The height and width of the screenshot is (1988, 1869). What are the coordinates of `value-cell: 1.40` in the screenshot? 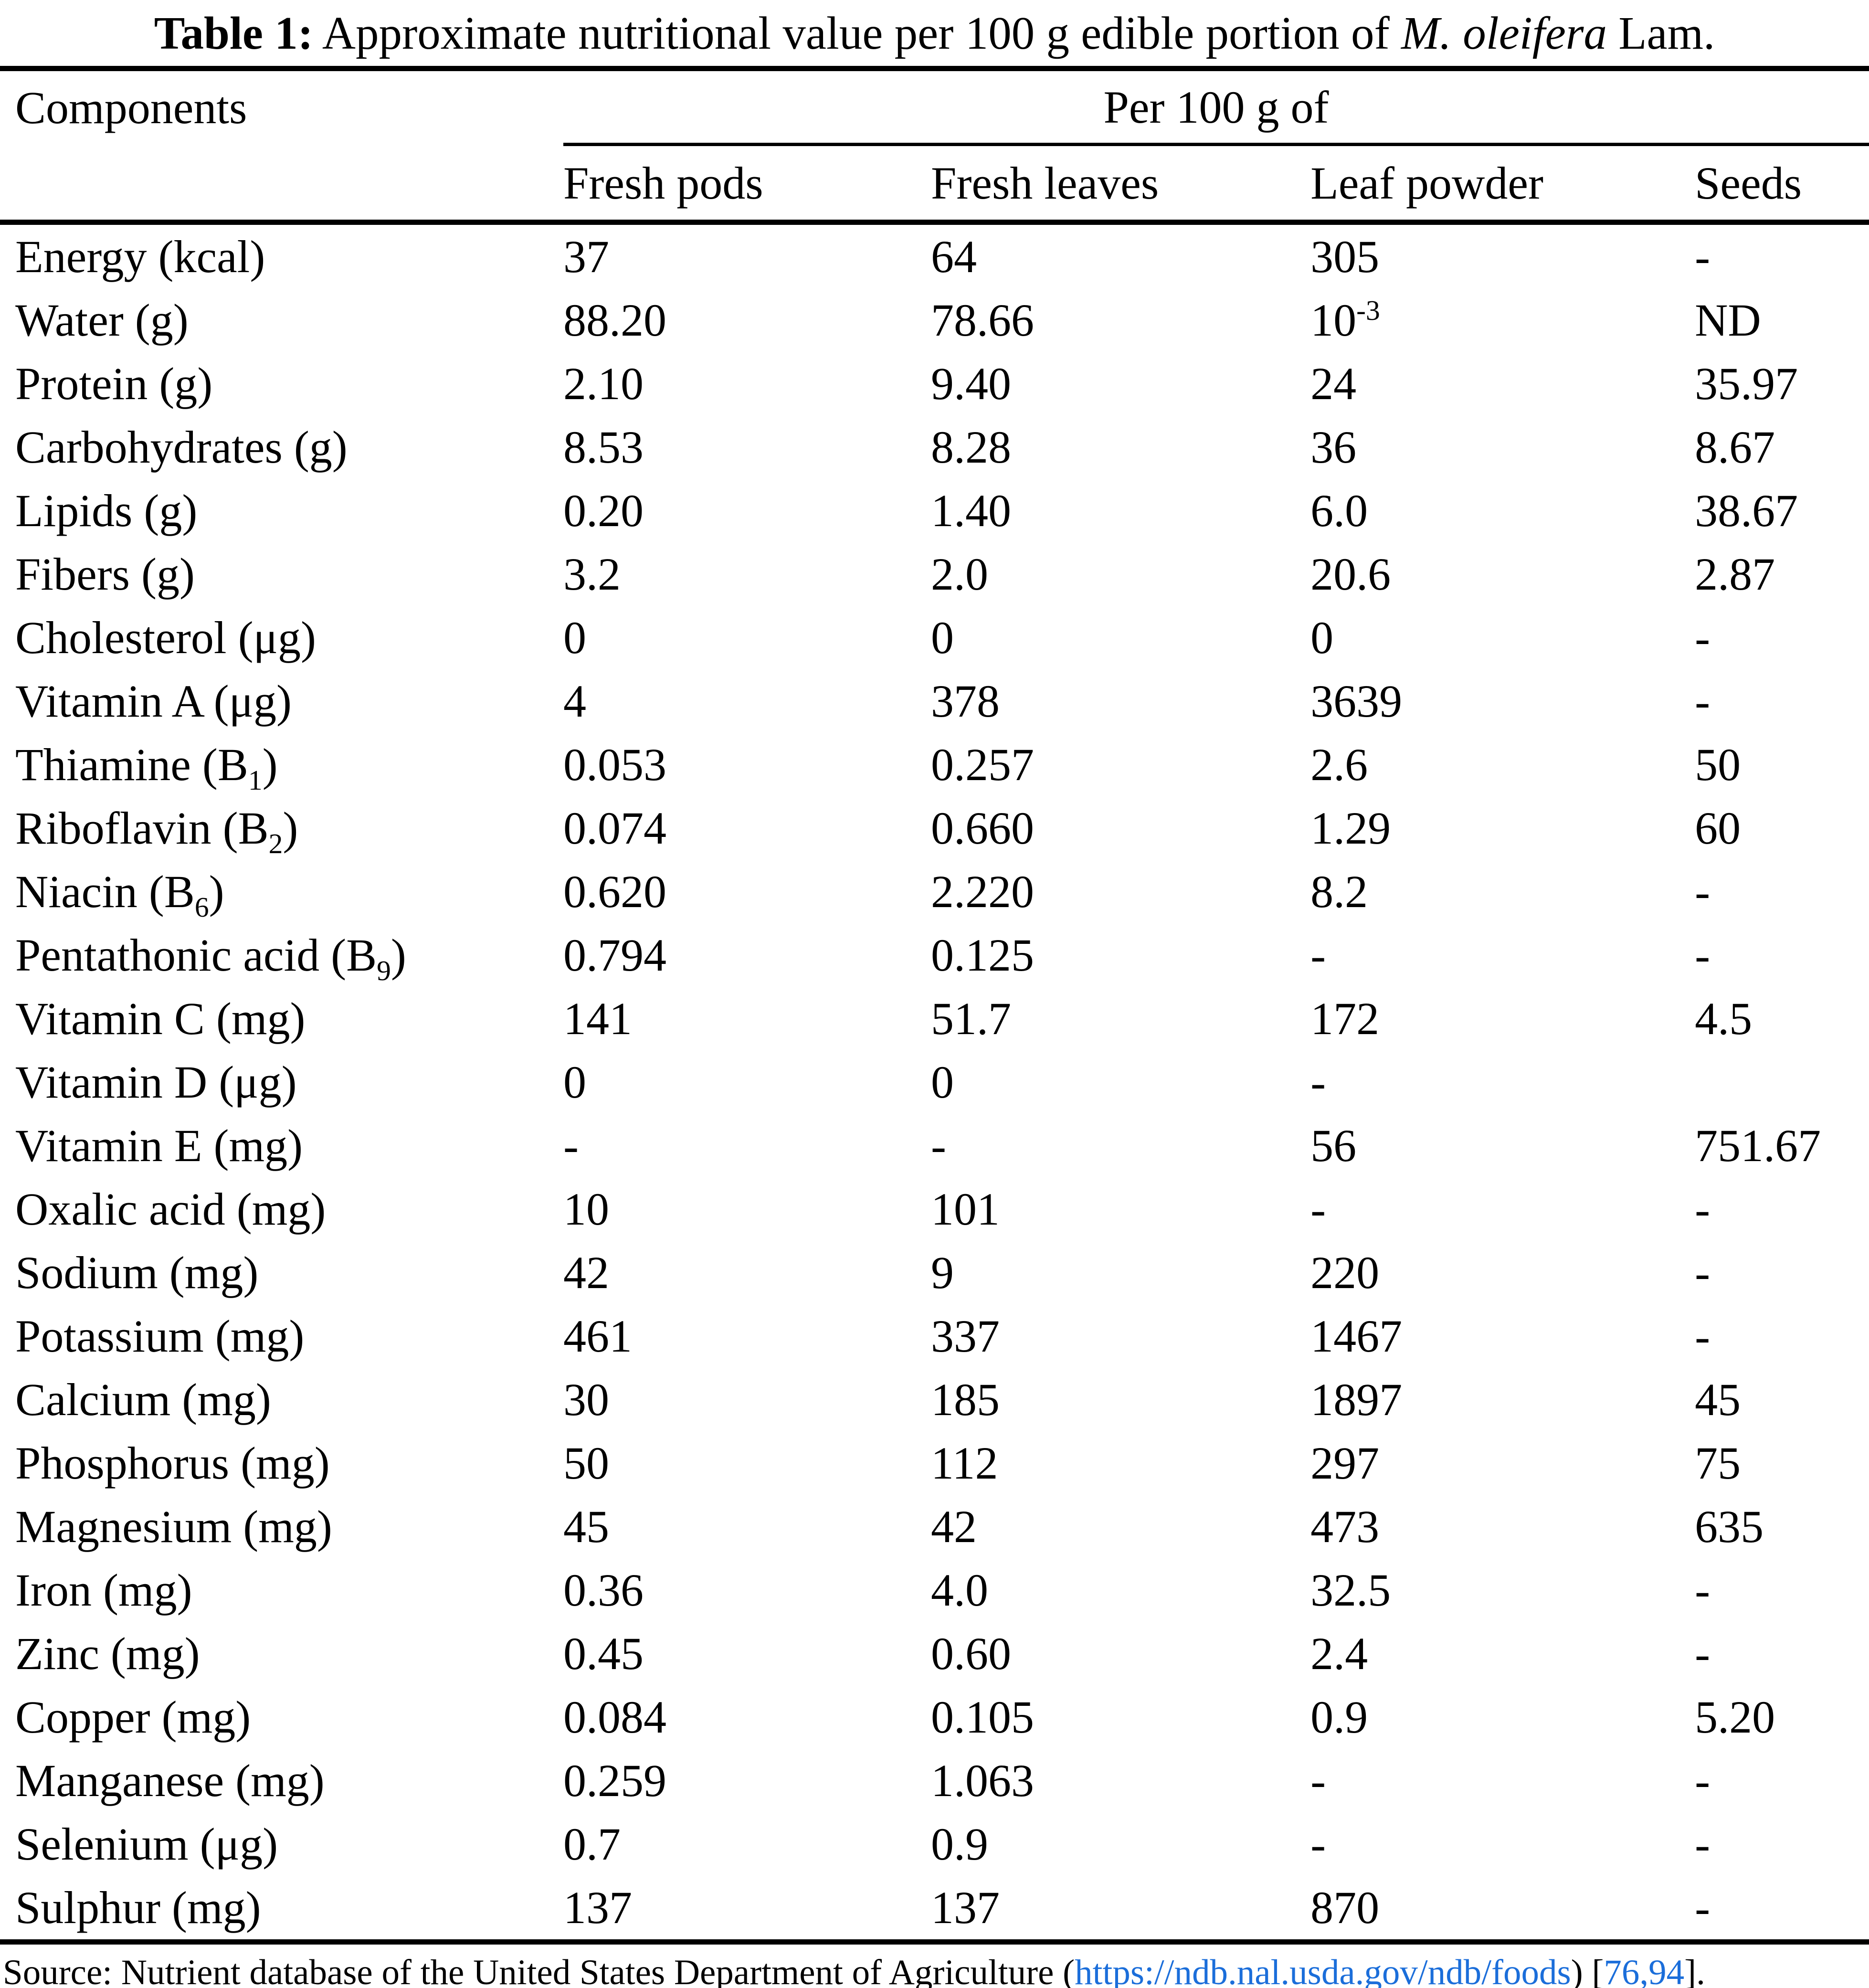 It's located at (971, 510).